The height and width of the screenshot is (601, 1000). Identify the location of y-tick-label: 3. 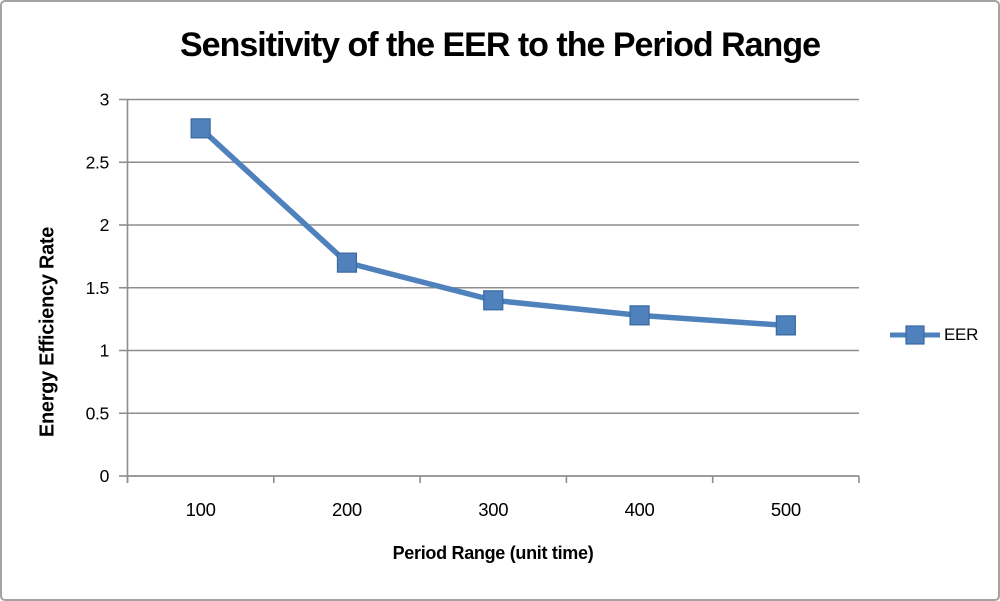
(104, 100).